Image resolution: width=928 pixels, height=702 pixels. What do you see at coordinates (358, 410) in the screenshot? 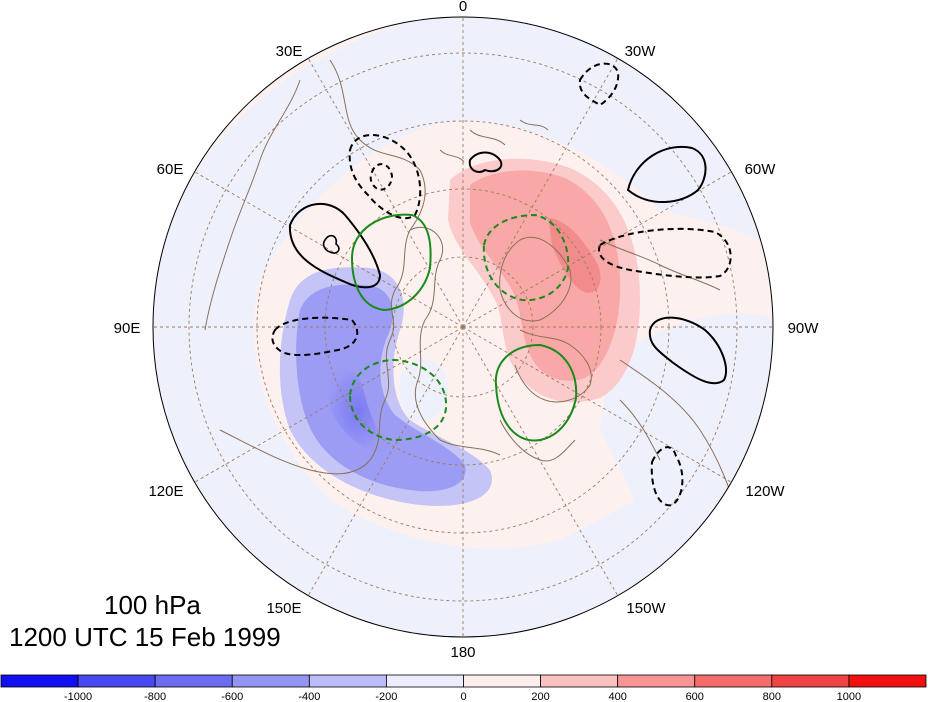
I see `shade-blue-core` at bounding box center [358, 410].